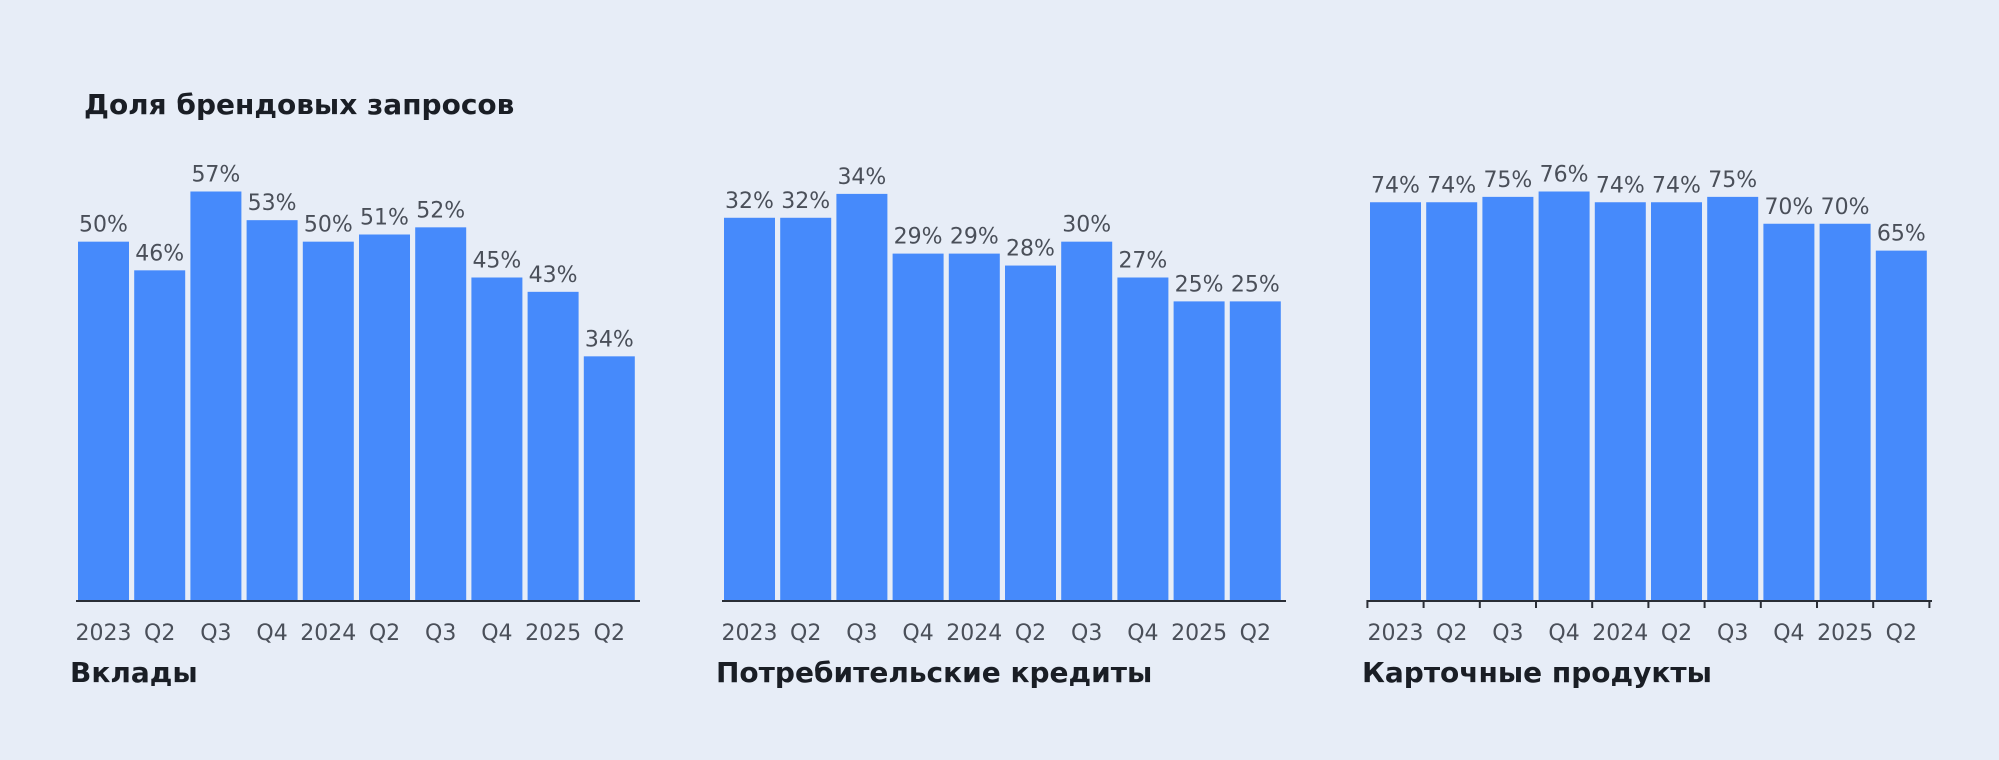  What do you see at coordinates (384, 633) in the screenshot?
I see `deposits-tick-label-5: Q2` at bounding box center [384, 633].